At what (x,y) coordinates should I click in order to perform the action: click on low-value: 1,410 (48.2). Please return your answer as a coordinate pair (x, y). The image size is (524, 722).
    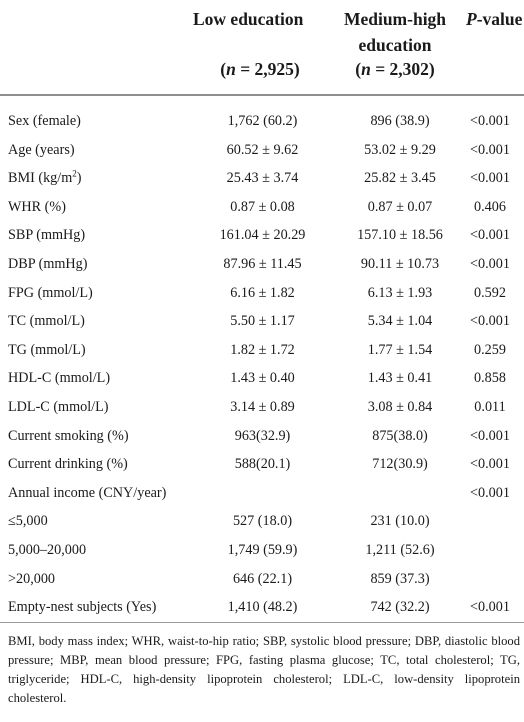
    Looking at the image, I should click on (262, 607).